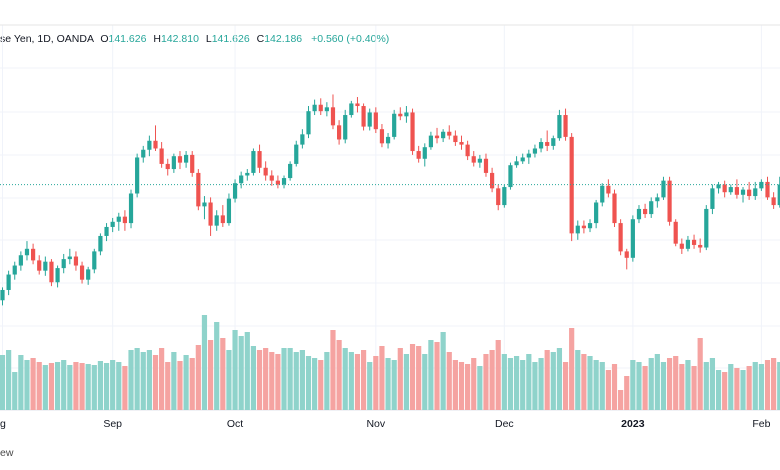 The width and height of the screenshot is (780, 470). Describe the element at coordinates (7, 453) in the screenshot. I see `footer-label: ew` at that location.